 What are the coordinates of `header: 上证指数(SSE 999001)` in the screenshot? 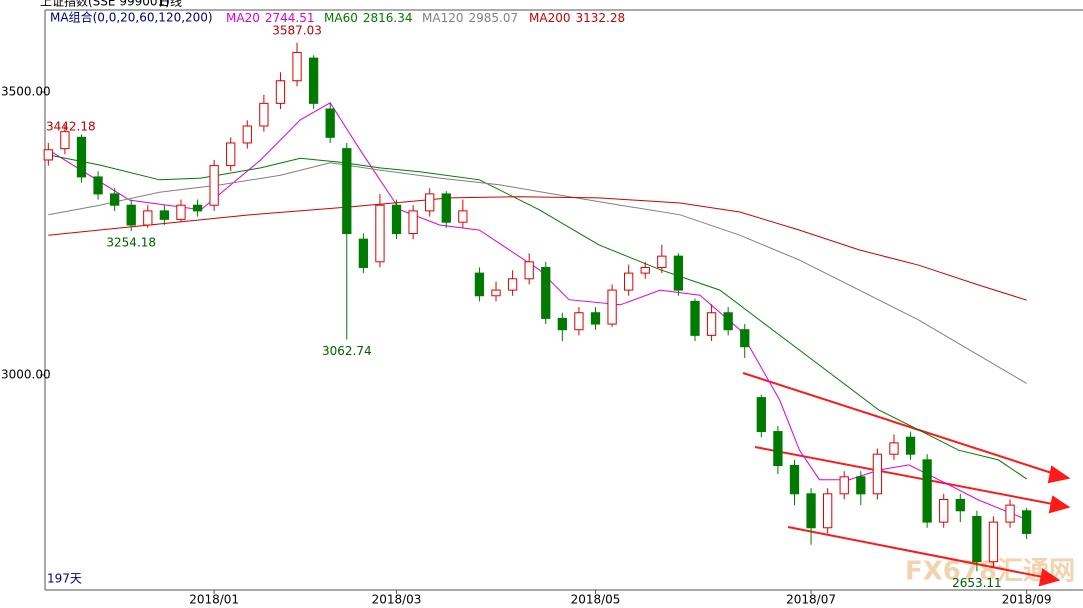 It's located at (105, 4).